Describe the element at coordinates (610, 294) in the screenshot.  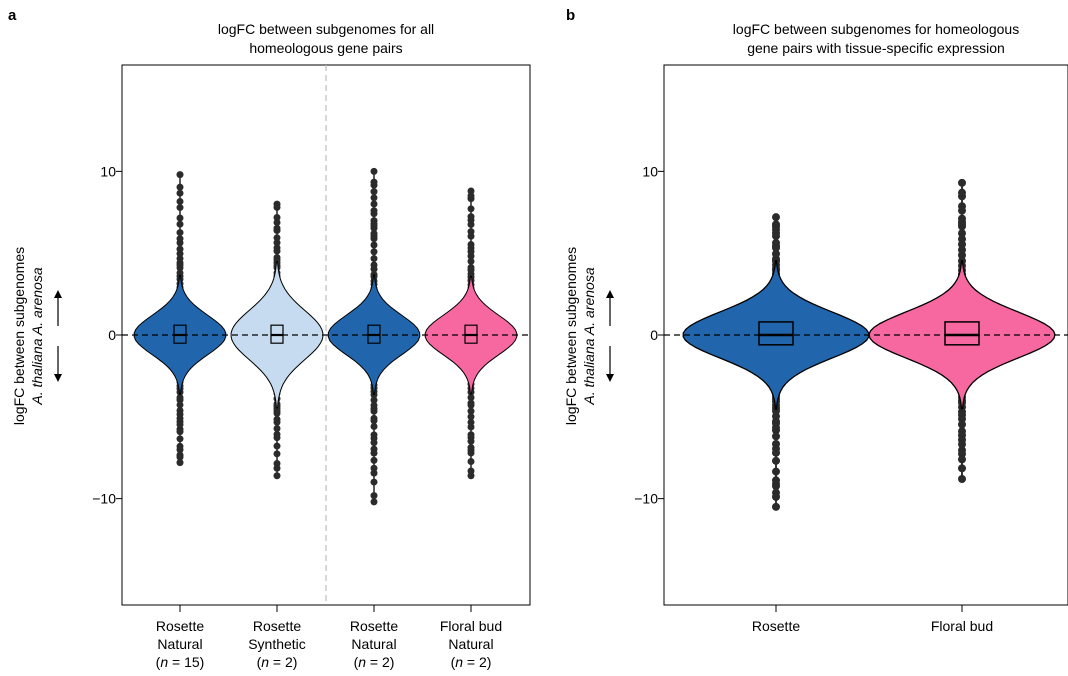
I see `panel-b-up-arrowhead` at that location.